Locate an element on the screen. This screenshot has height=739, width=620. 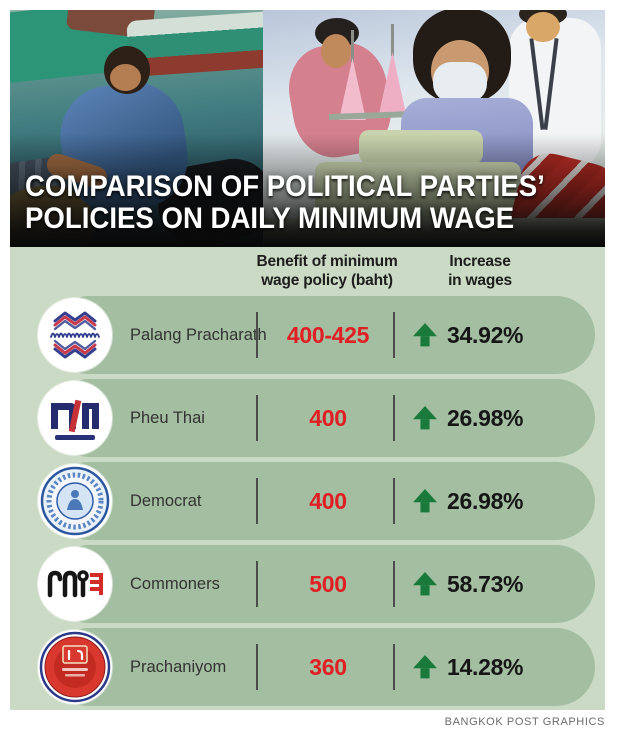
table-row: Palang Pracharath 400-425 34.92% is located at coordinates (316, 335).